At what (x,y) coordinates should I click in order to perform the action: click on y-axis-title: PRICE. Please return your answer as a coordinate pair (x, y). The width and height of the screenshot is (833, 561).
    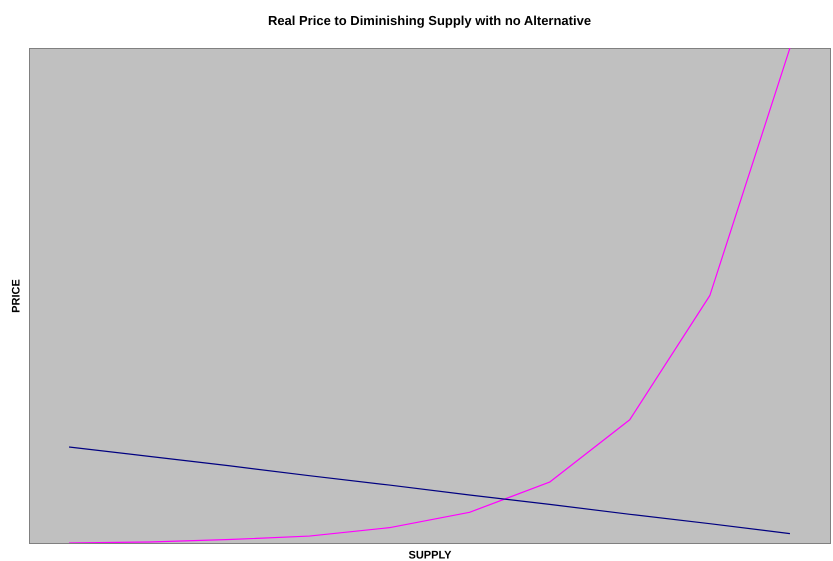
    Looking at the image, I should click on (16, 296).